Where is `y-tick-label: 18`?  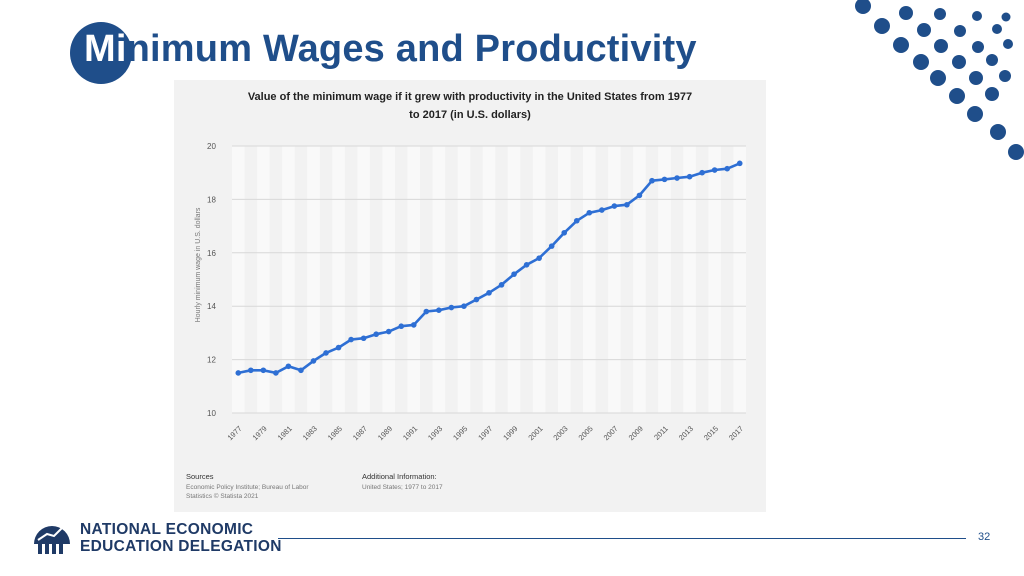 y-tick-label: 18 is located at coordinates (211, 199).